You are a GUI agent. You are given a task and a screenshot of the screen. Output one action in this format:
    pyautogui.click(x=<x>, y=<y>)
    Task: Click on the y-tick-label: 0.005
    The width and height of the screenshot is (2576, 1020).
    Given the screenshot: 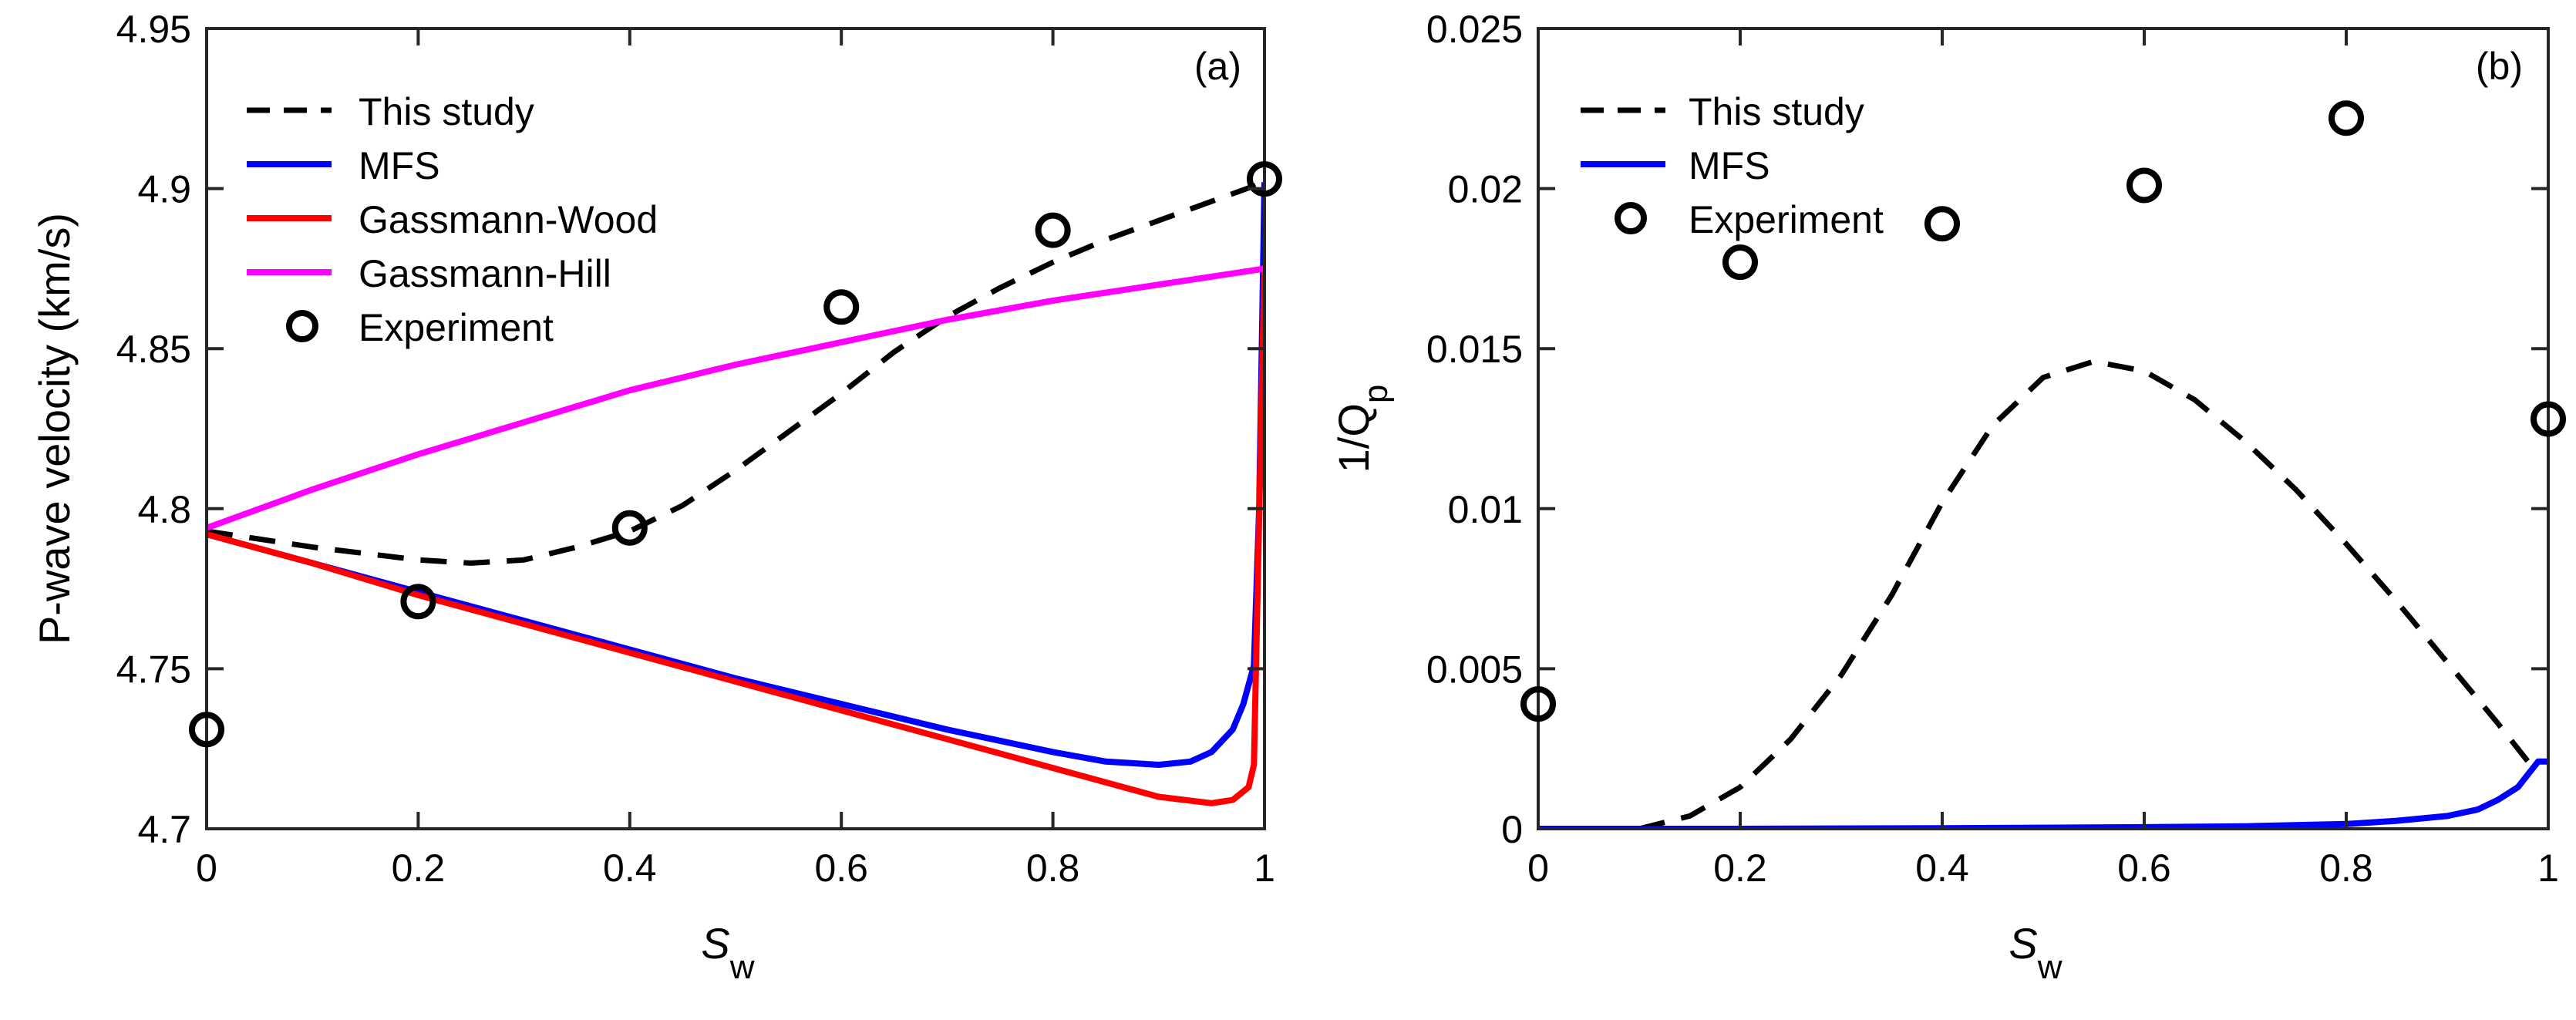 What is the action you would take?
    pyautogui.click(x=1474, y=669)
    